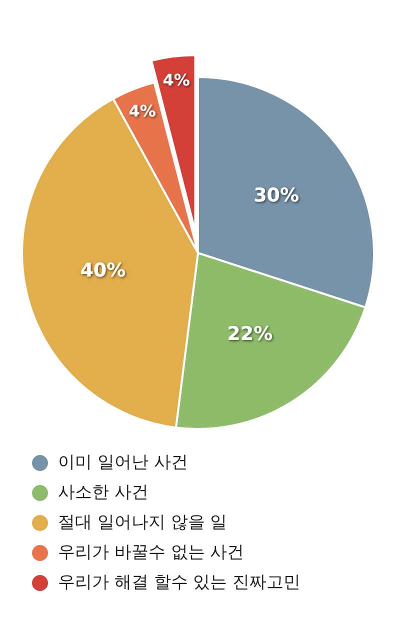 Image resolution: width=402 pixels, height=618 pixels. What do you see at coordinates (143, 522) in the screenshot?
I see `legend-label: 절대 일어나지 않을 일` at bounding box center [143, 522].